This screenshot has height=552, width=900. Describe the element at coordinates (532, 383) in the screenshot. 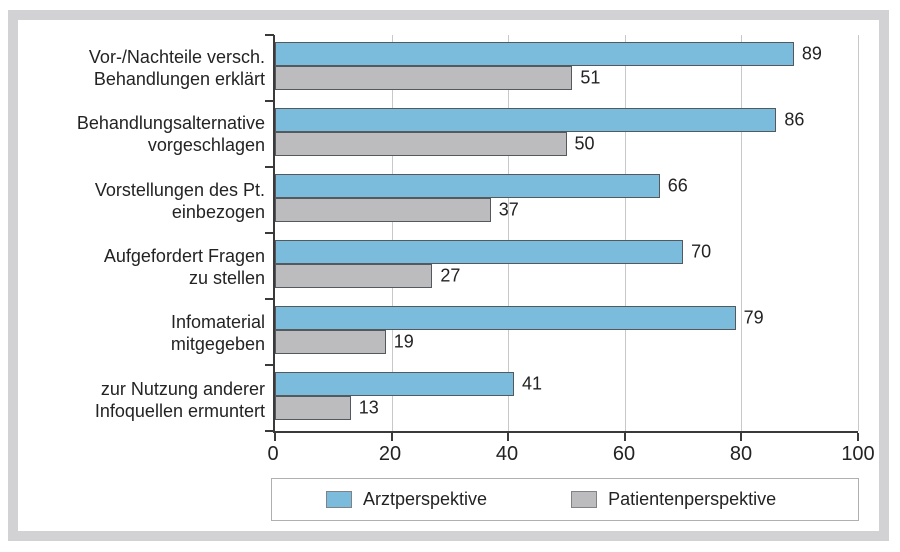

I see `value-label: 41` at that location.